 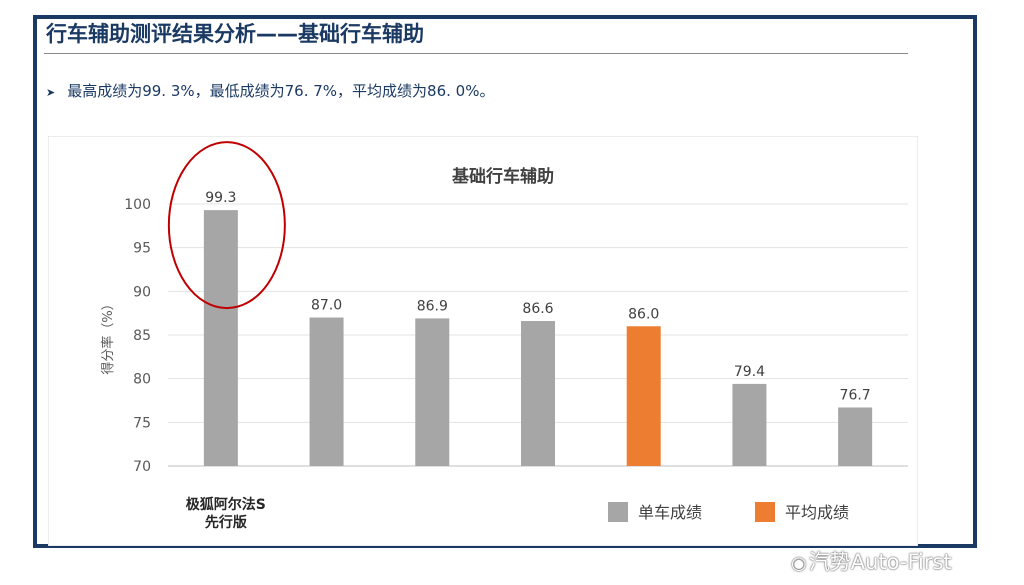 What do you see at coordinates (817, 512) in the screenshot?
I see `legend-label: 平均成绩` at bounding box center [817, 512].